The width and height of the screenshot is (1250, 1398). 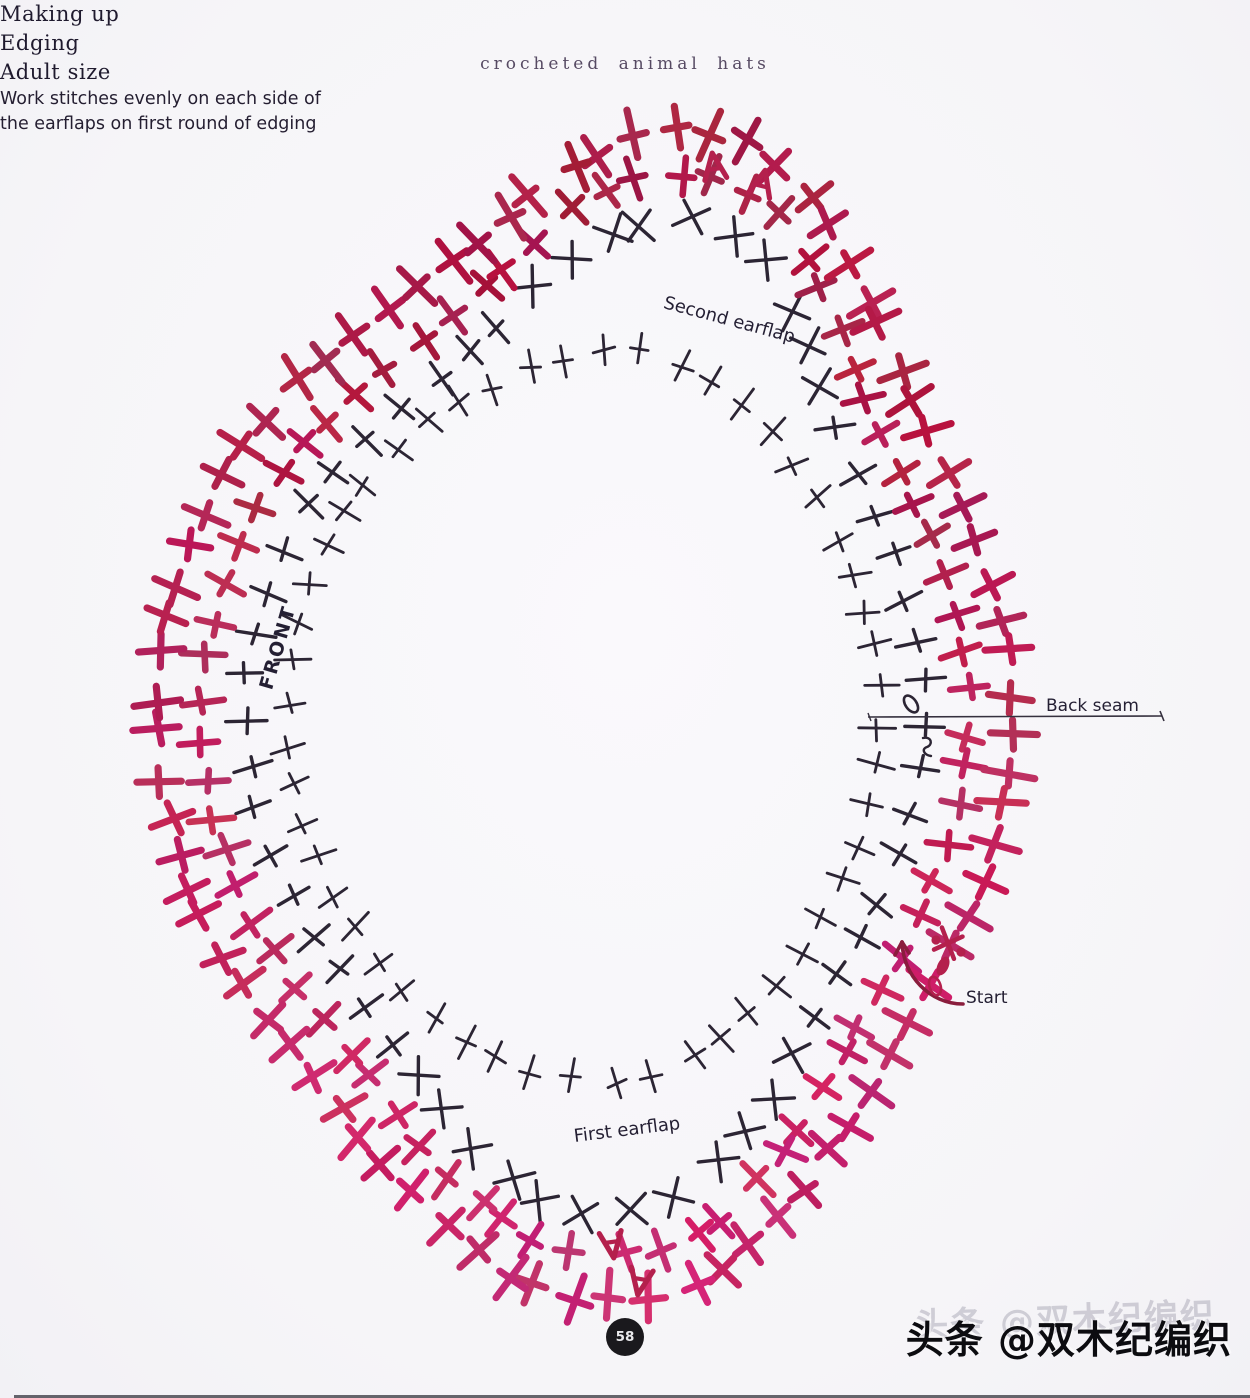 What do you see at coordinates (632, 1396) in the screenshot?
I see `page-edge-line` at bounding box center [632, 1396].